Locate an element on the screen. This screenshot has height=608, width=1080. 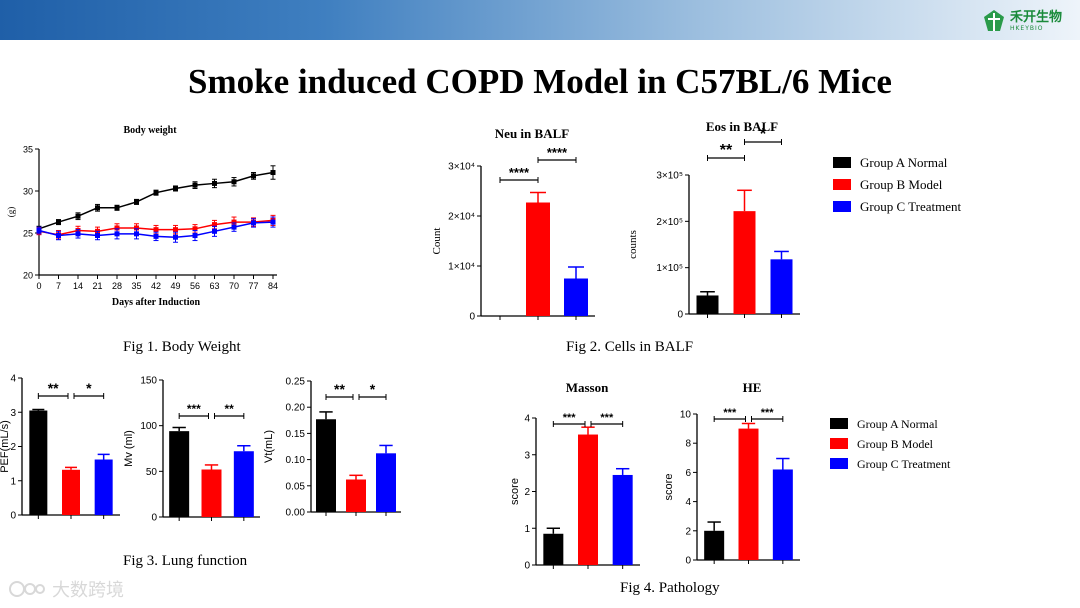
vt-y-tick-label: 0.00 is located at coordinates (296, 513).